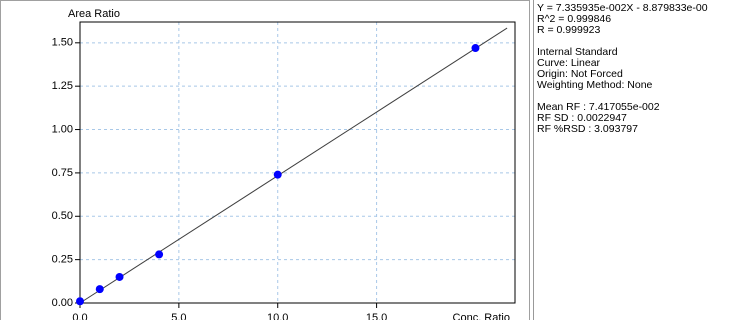 This screenshot has width=753, height=320. I want to click on info-line: Weighting Method: None, so click(595, 85).